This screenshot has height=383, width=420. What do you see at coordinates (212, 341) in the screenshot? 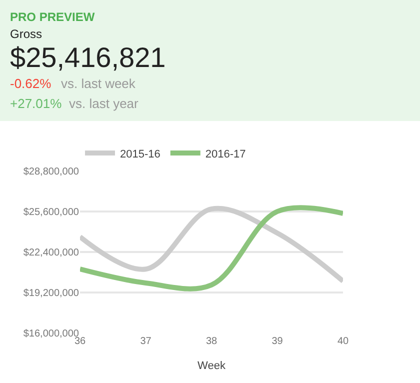
I see `x-tick-label: 38` at bounding box center [212, 341].